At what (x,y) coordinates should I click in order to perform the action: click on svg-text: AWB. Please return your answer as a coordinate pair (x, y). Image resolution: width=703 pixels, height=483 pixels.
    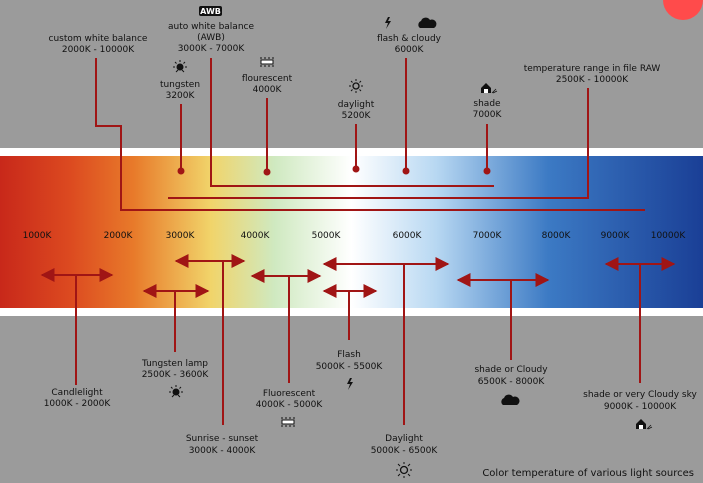
    Looking at the image, I should click on (210, 11).